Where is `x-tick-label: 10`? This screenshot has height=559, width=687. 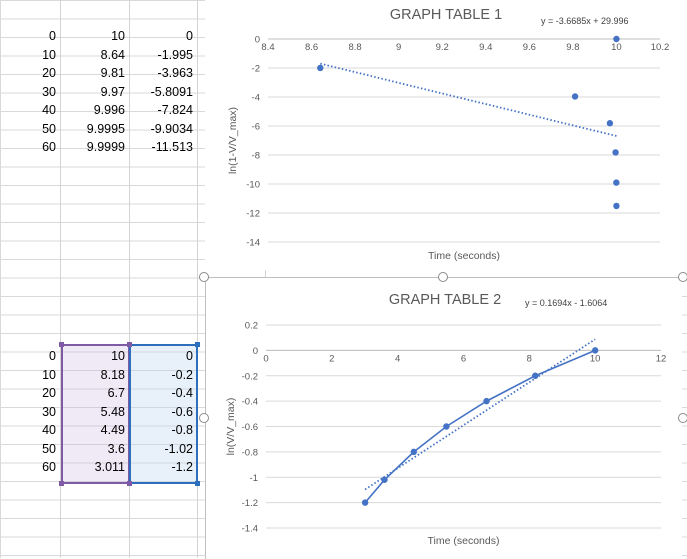
x-tick-label: 10 is located at coordinates (595, 358).